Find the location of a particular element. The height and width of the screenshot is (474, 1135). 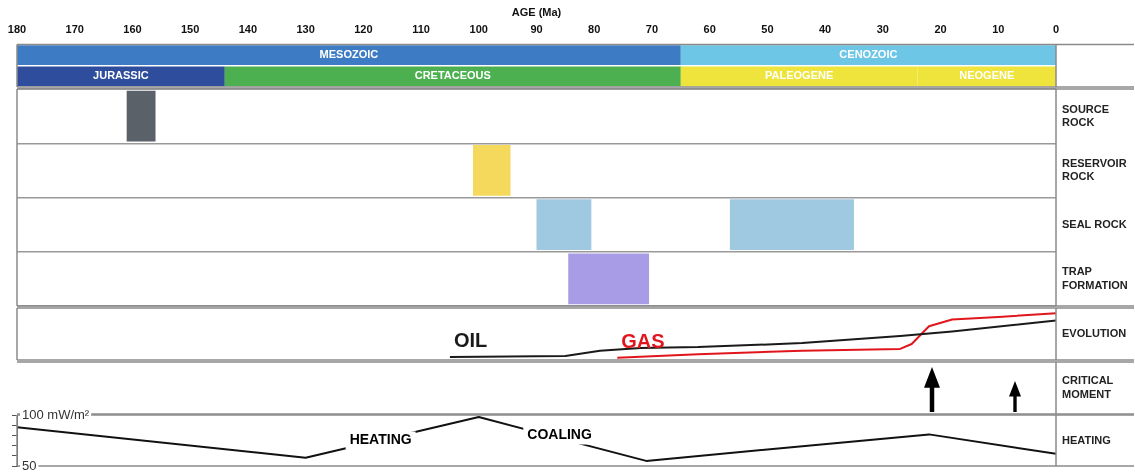

x-tick-label: 60 is located at coordinates (709, 28).